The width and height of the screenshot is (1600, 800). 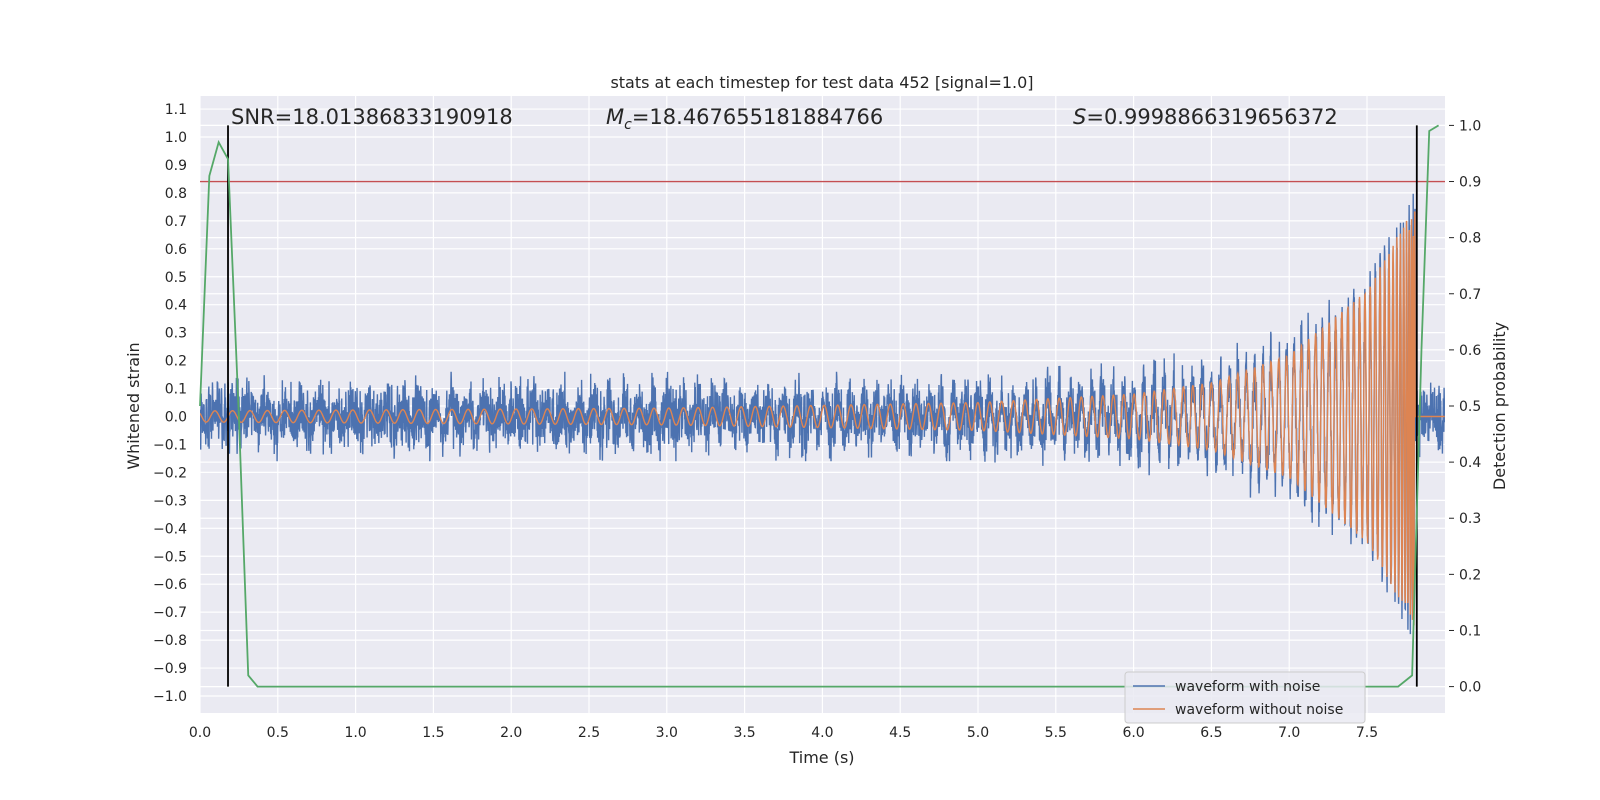 I want to click on significance-symbol: S, so click(x=1079, y=117).